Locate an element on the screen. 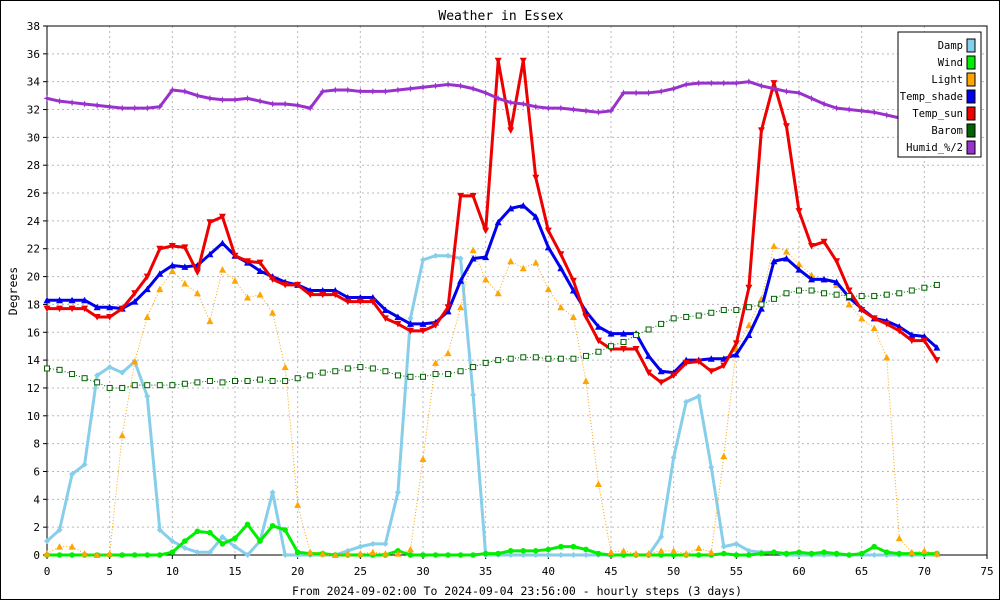 The image size is (1000, 605). y-tick-label: 8 is located at coordinates (36, 444).